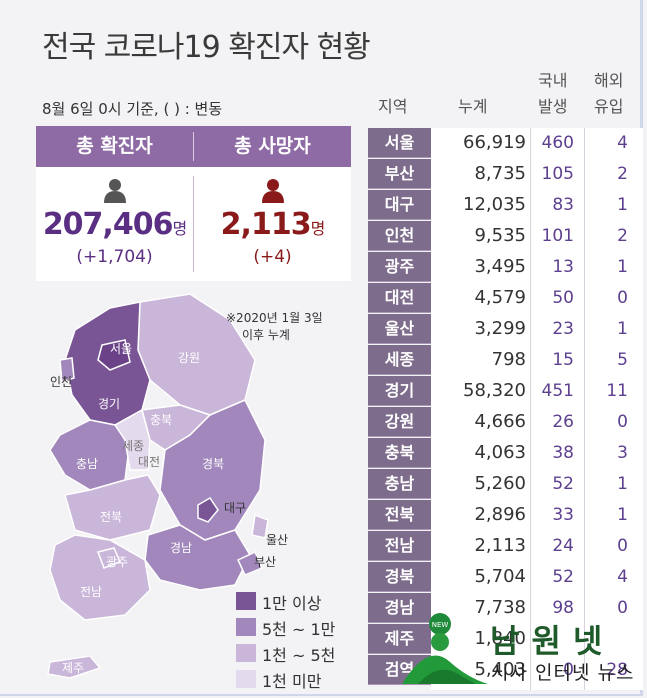  I want to click on region-cell: 광주, so click(399, 267).